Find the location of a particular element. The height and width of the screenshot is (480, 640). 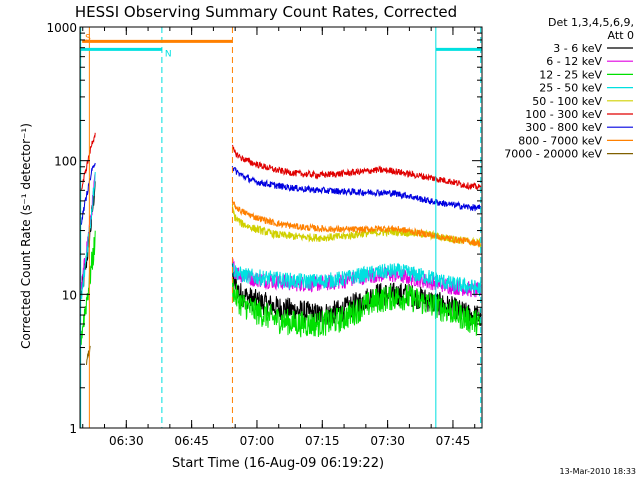

y-axis-label: Corrected Count Rate (s⁻¹ detector⁻¹) is located at coordinates (26, 236).